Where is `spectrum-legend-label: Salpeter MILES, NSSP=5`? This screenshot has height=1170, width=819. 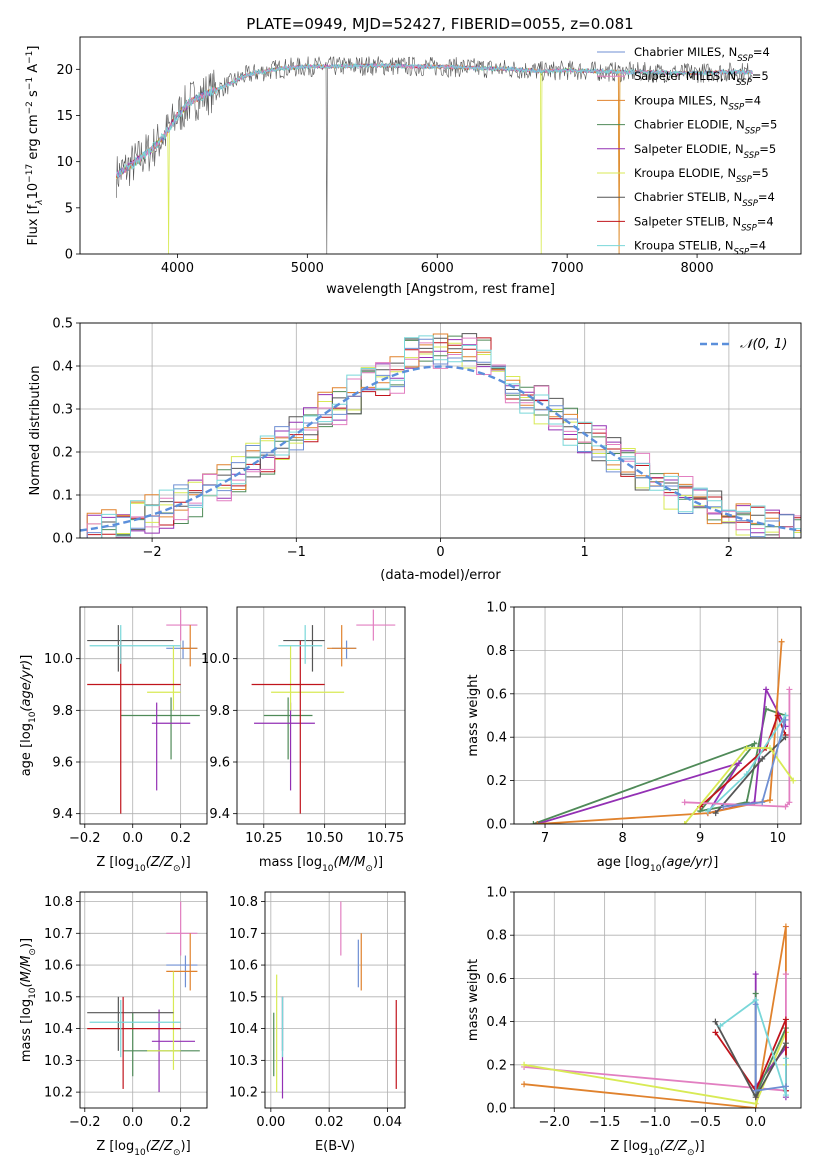
spectrum-legend-label: Salpeter MILES, NSSP=5 is located at coordinates (701, 78).